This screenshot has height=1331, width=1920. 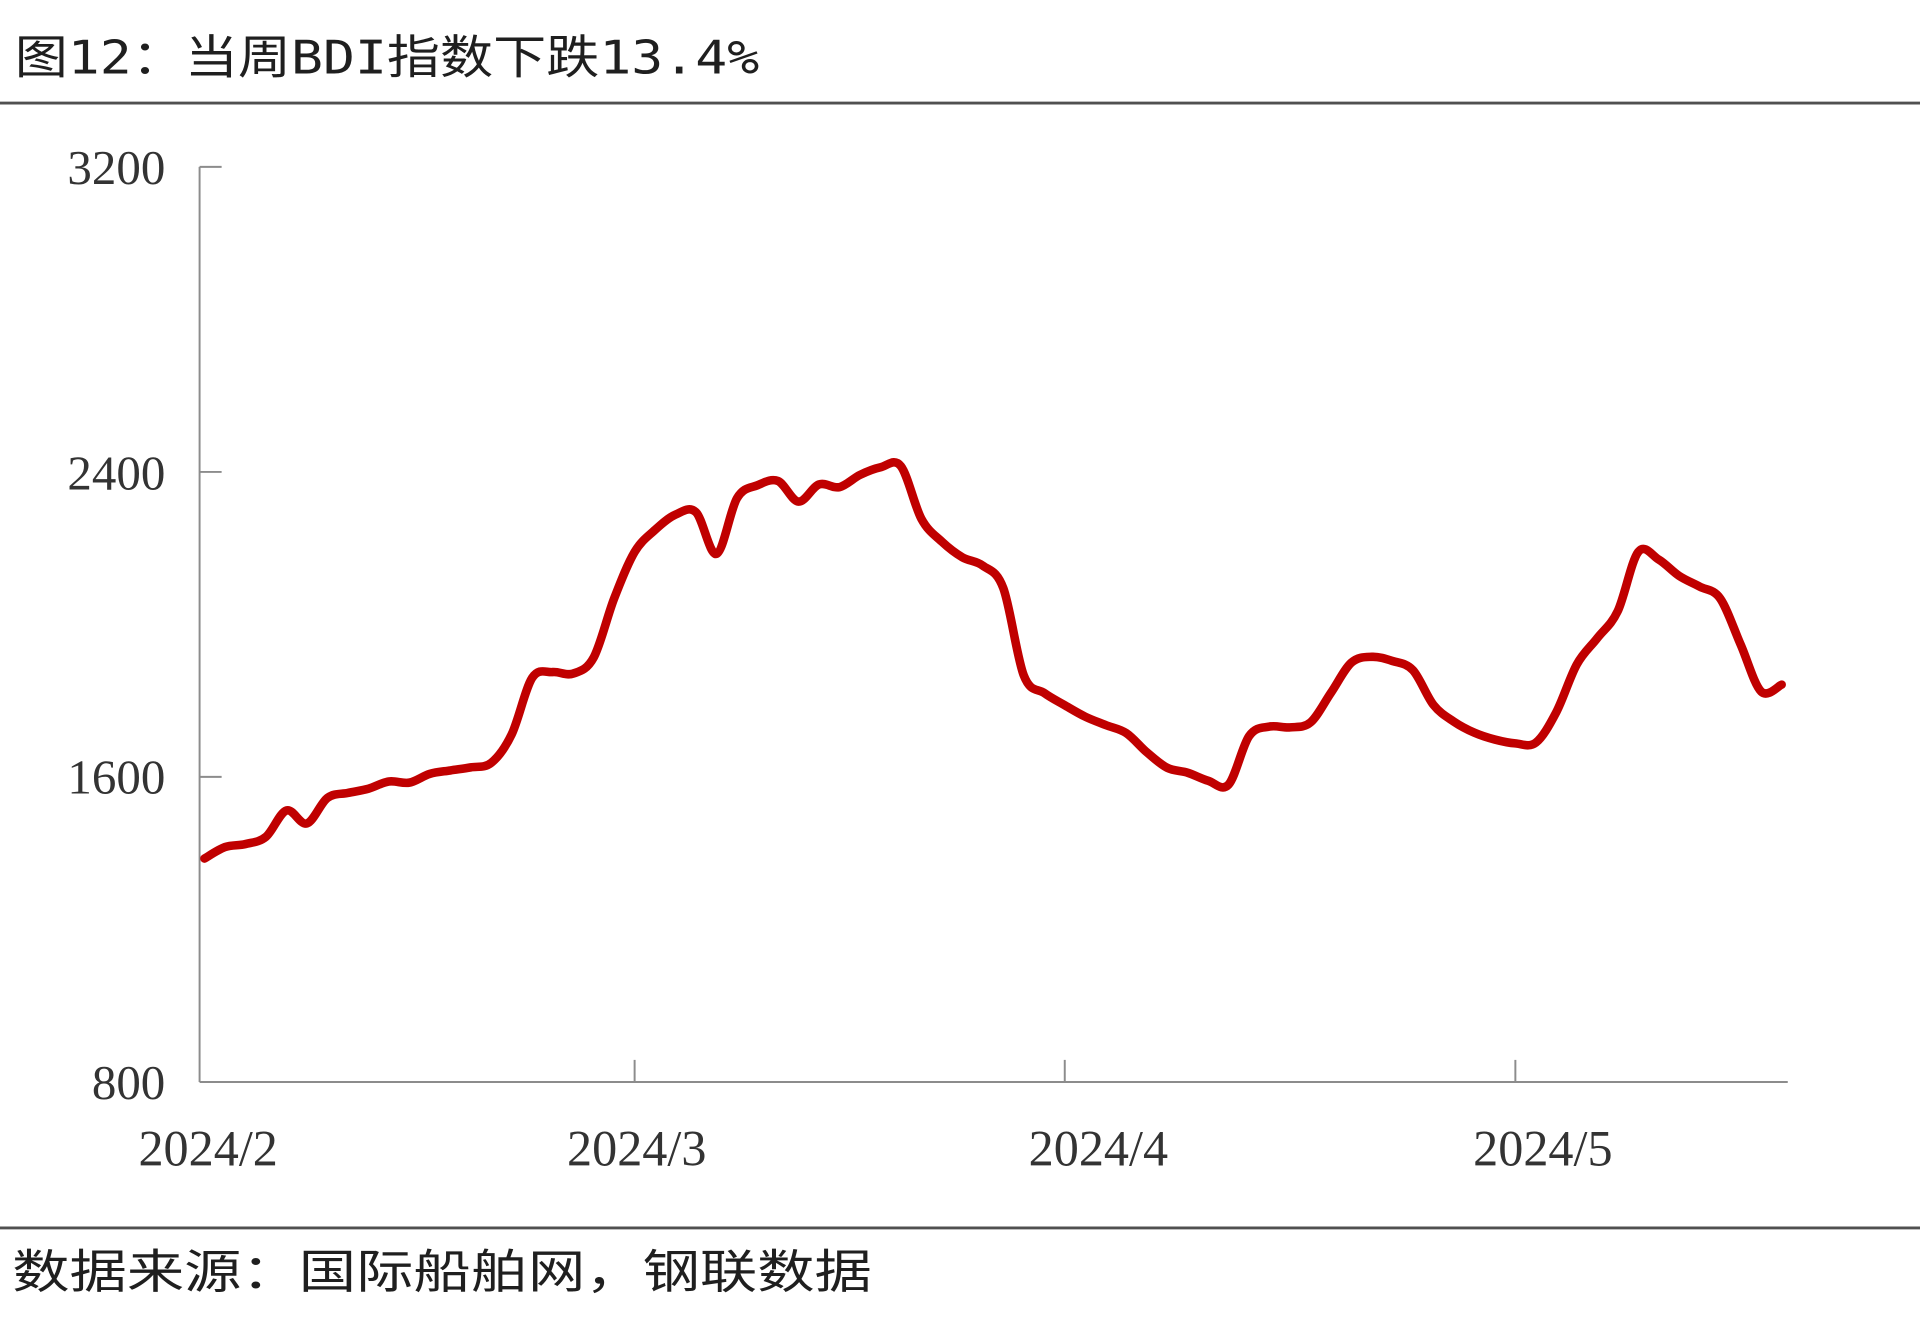 I want to click on x-tick-label-2024-5: 2024/5, so click(x=1542, y=1148).